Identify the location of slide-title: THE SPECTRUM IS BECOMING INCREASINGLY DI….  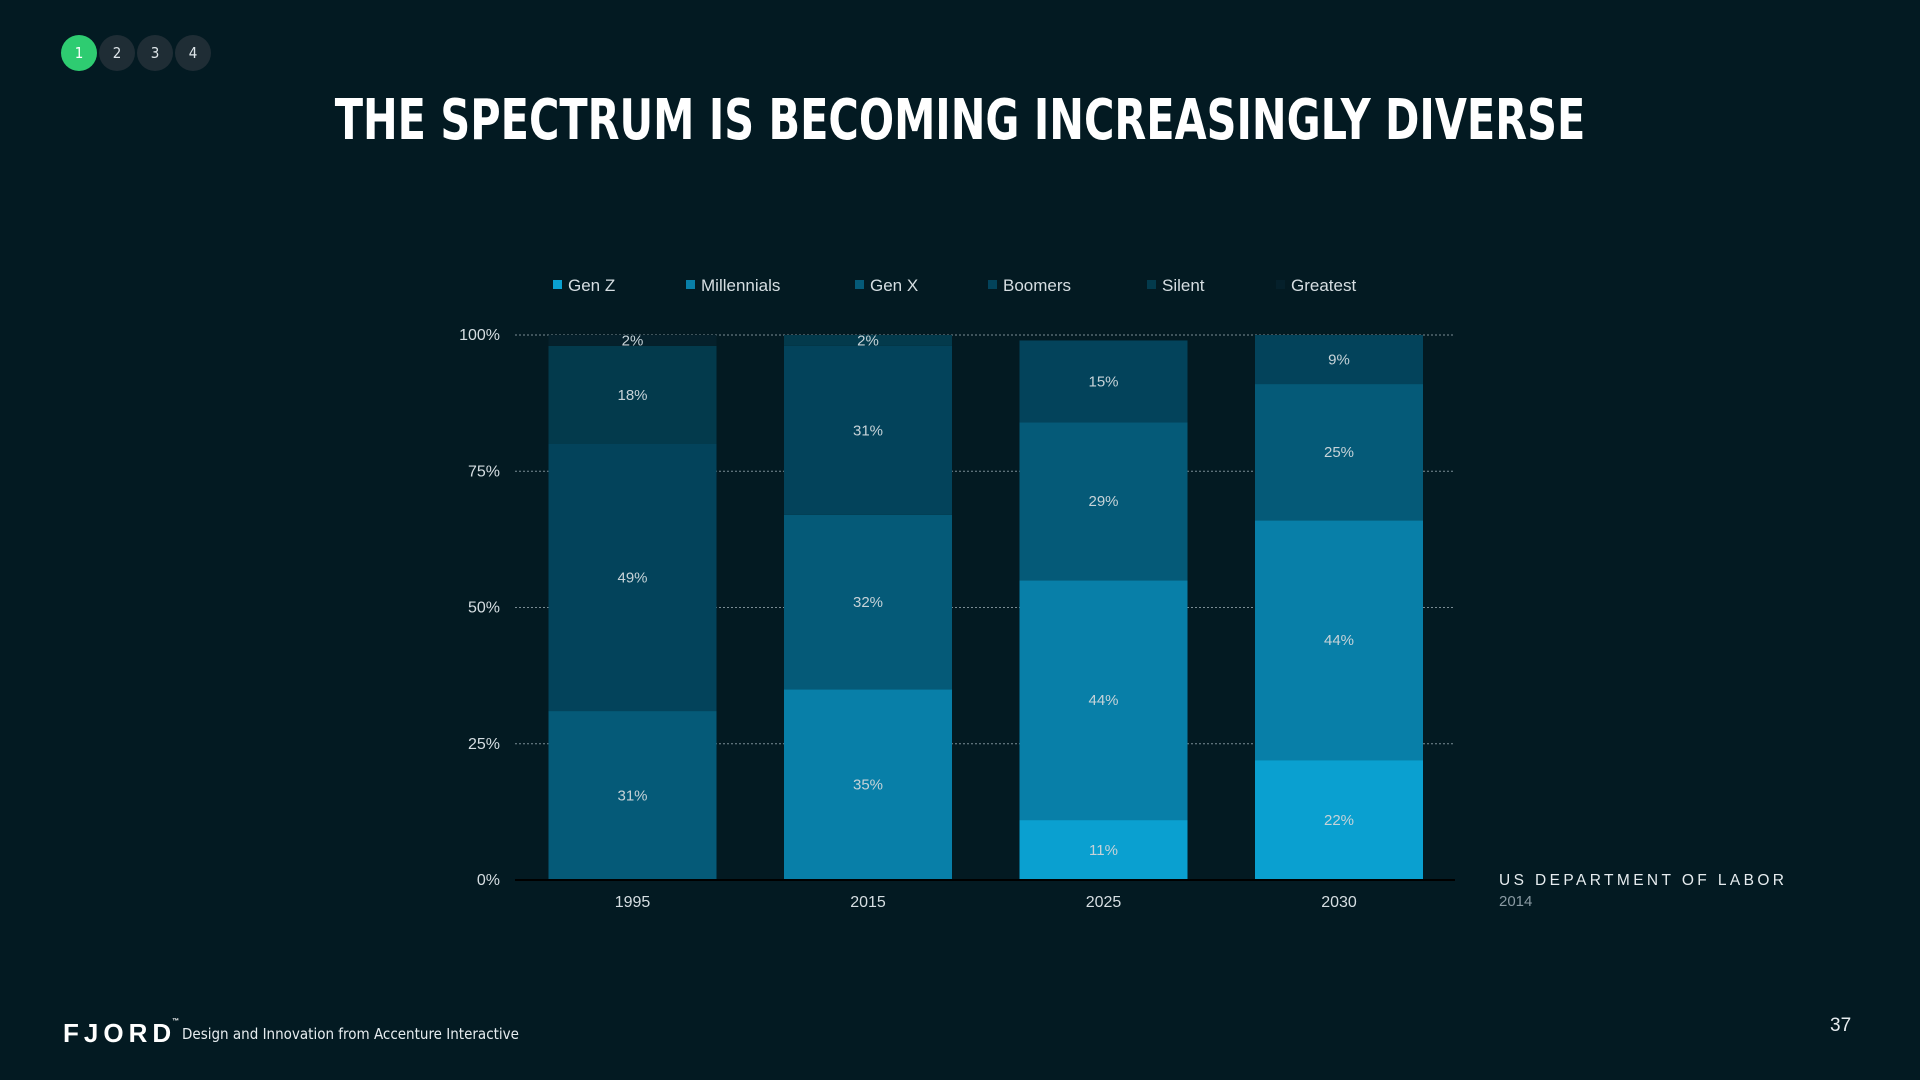
(960, 120).